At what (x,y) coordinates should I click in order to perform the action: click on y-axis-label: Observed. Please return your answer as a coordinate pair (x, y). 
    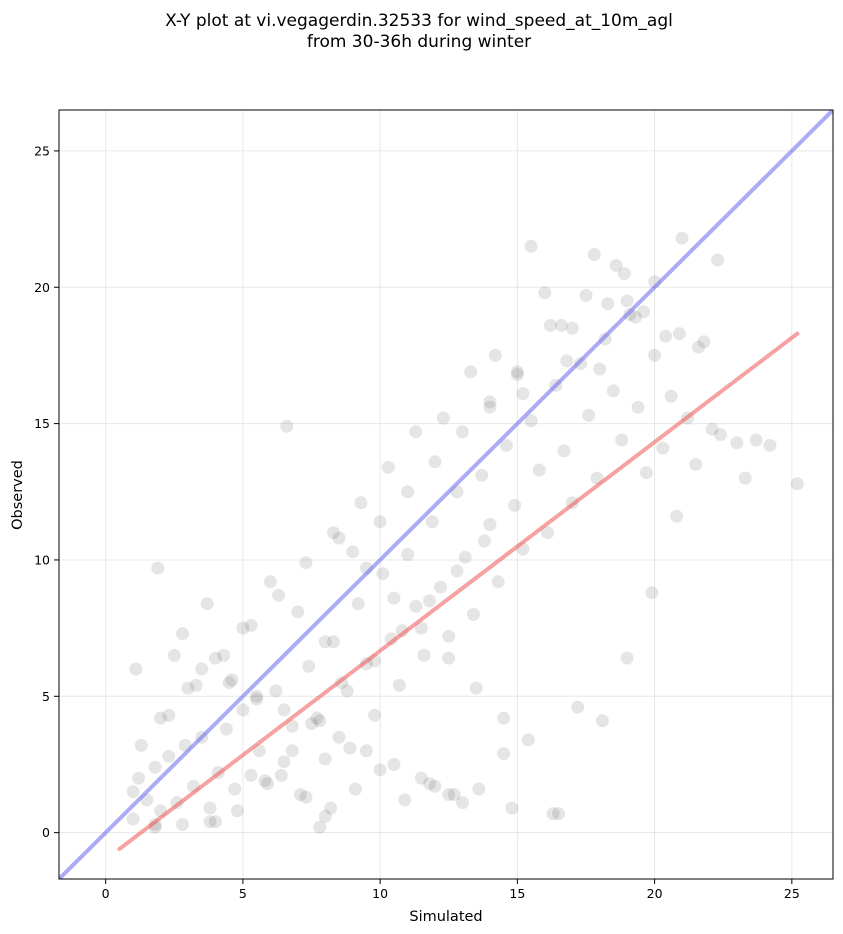
    Looking at the image, I should click on (18, 495).